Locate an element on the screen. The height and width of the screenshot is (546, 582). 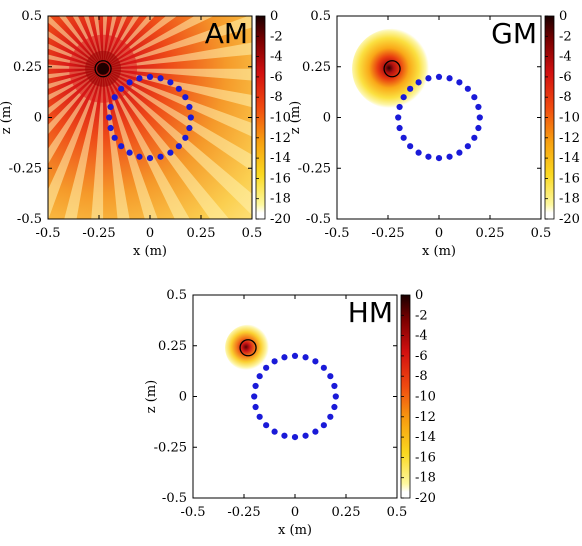
main-lobe is located at coordinates (248, 347).